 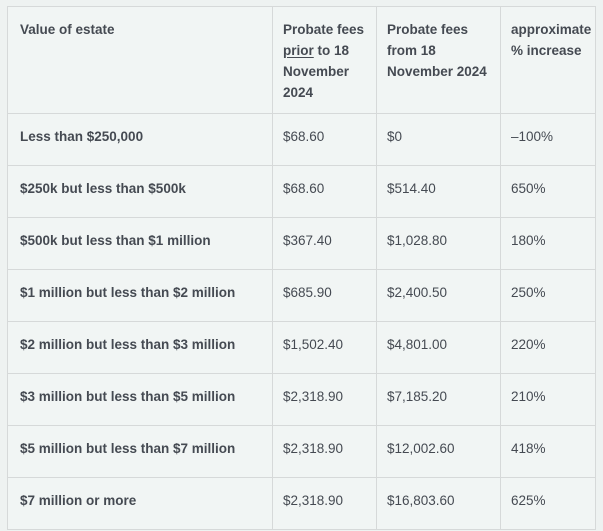 What do you see at coordinates (324, 295) in the screenshot?
I see `fee-prior-cell: $685.90` at bounding box center [324, 295].